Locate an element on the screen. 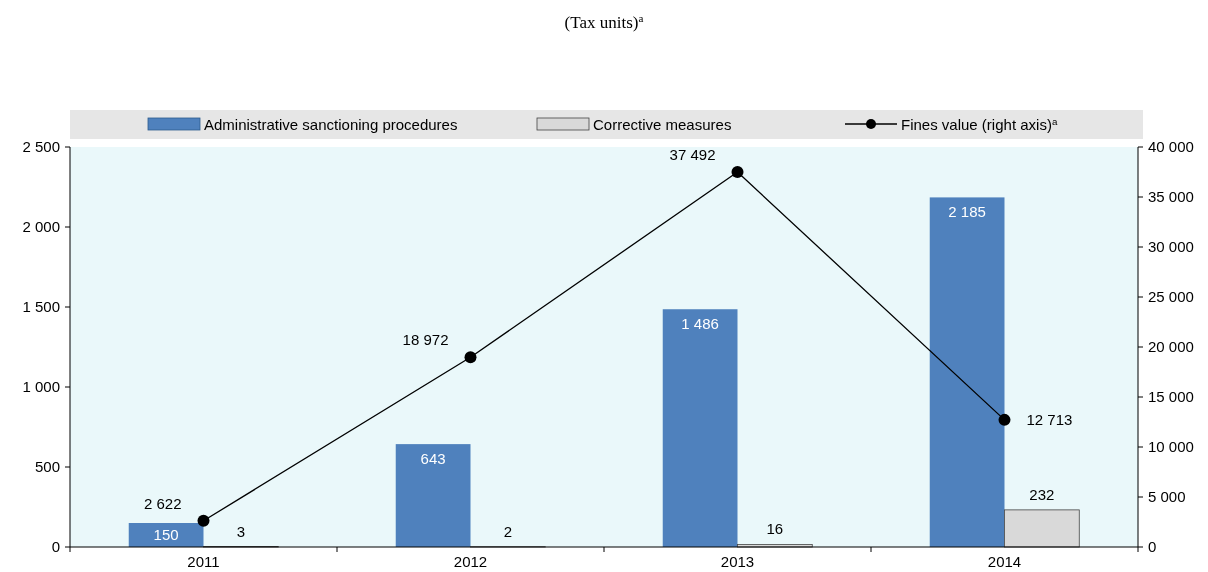 This screenshot has height=572, width=1208. y2-tick-label: 30 000 is located at coordinates (1171, 246).